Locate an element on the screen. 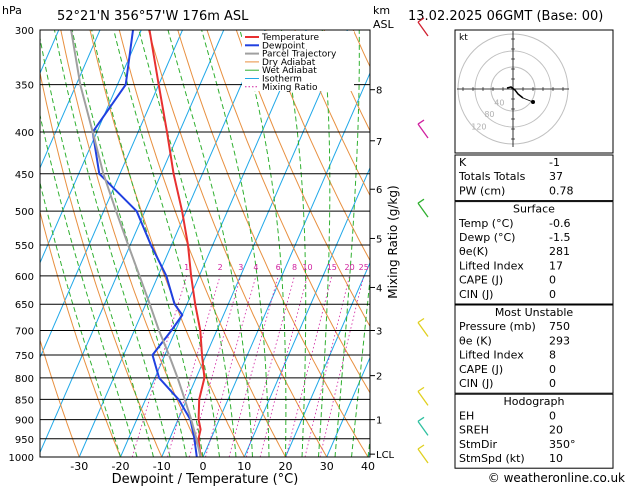  pressure-tick-label: 650 is located at coordinates (24, 305).